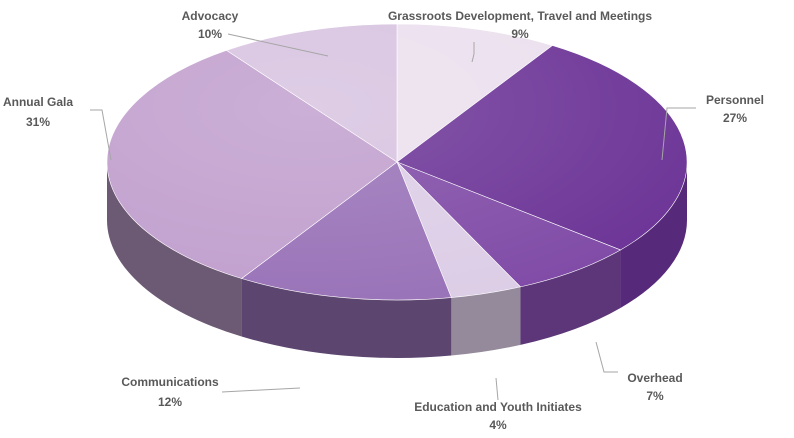  Describe the element at coordinates (101, 135) in the screenshot. I see `leader-line-annual-gala` at that location.